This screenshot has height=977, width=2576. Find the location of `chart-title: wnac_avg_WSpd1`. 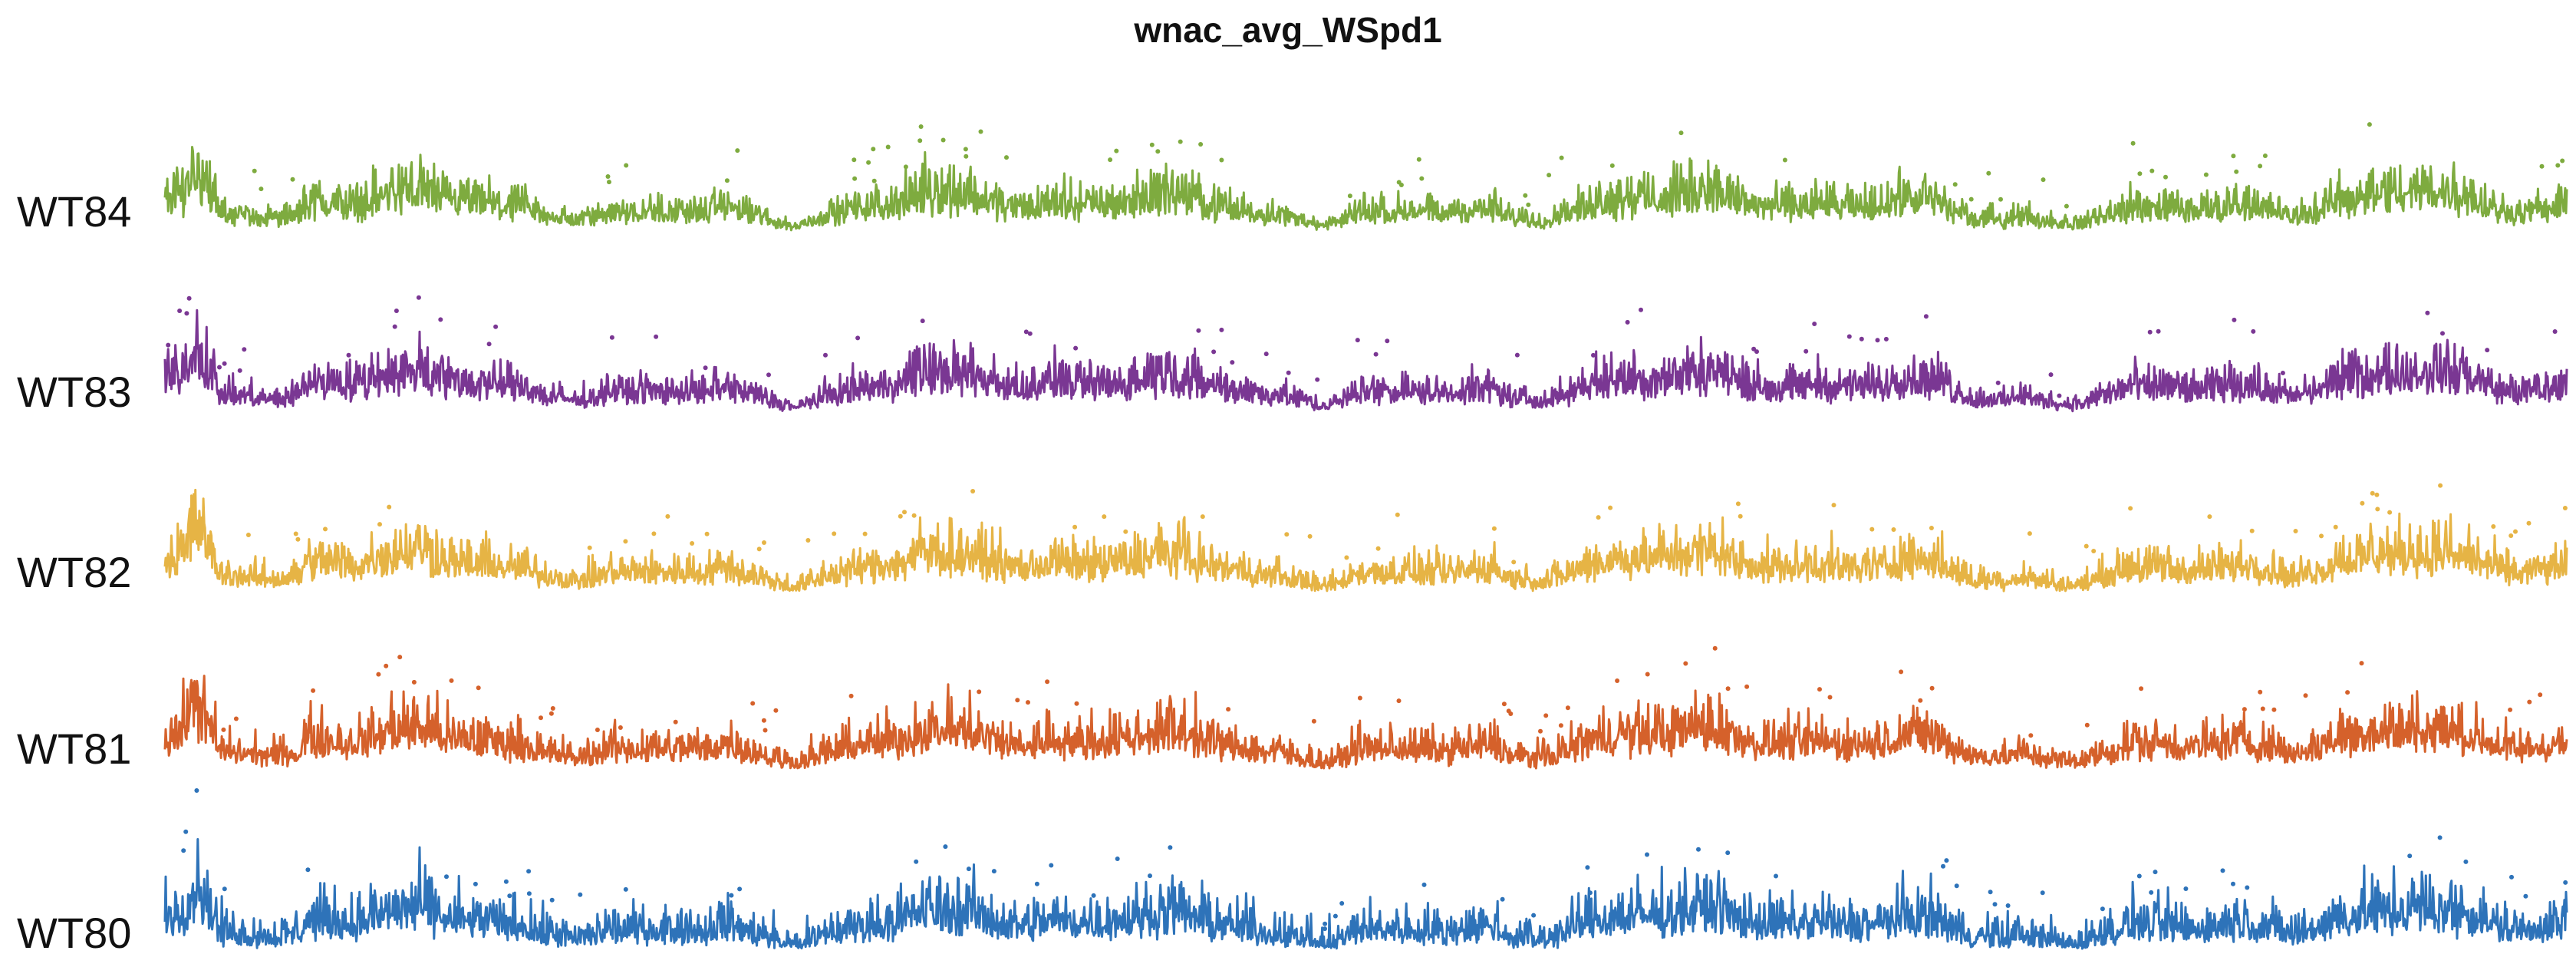

chart-title: wnac_avg_WSpd1 is located at coordinates (1288, 30).